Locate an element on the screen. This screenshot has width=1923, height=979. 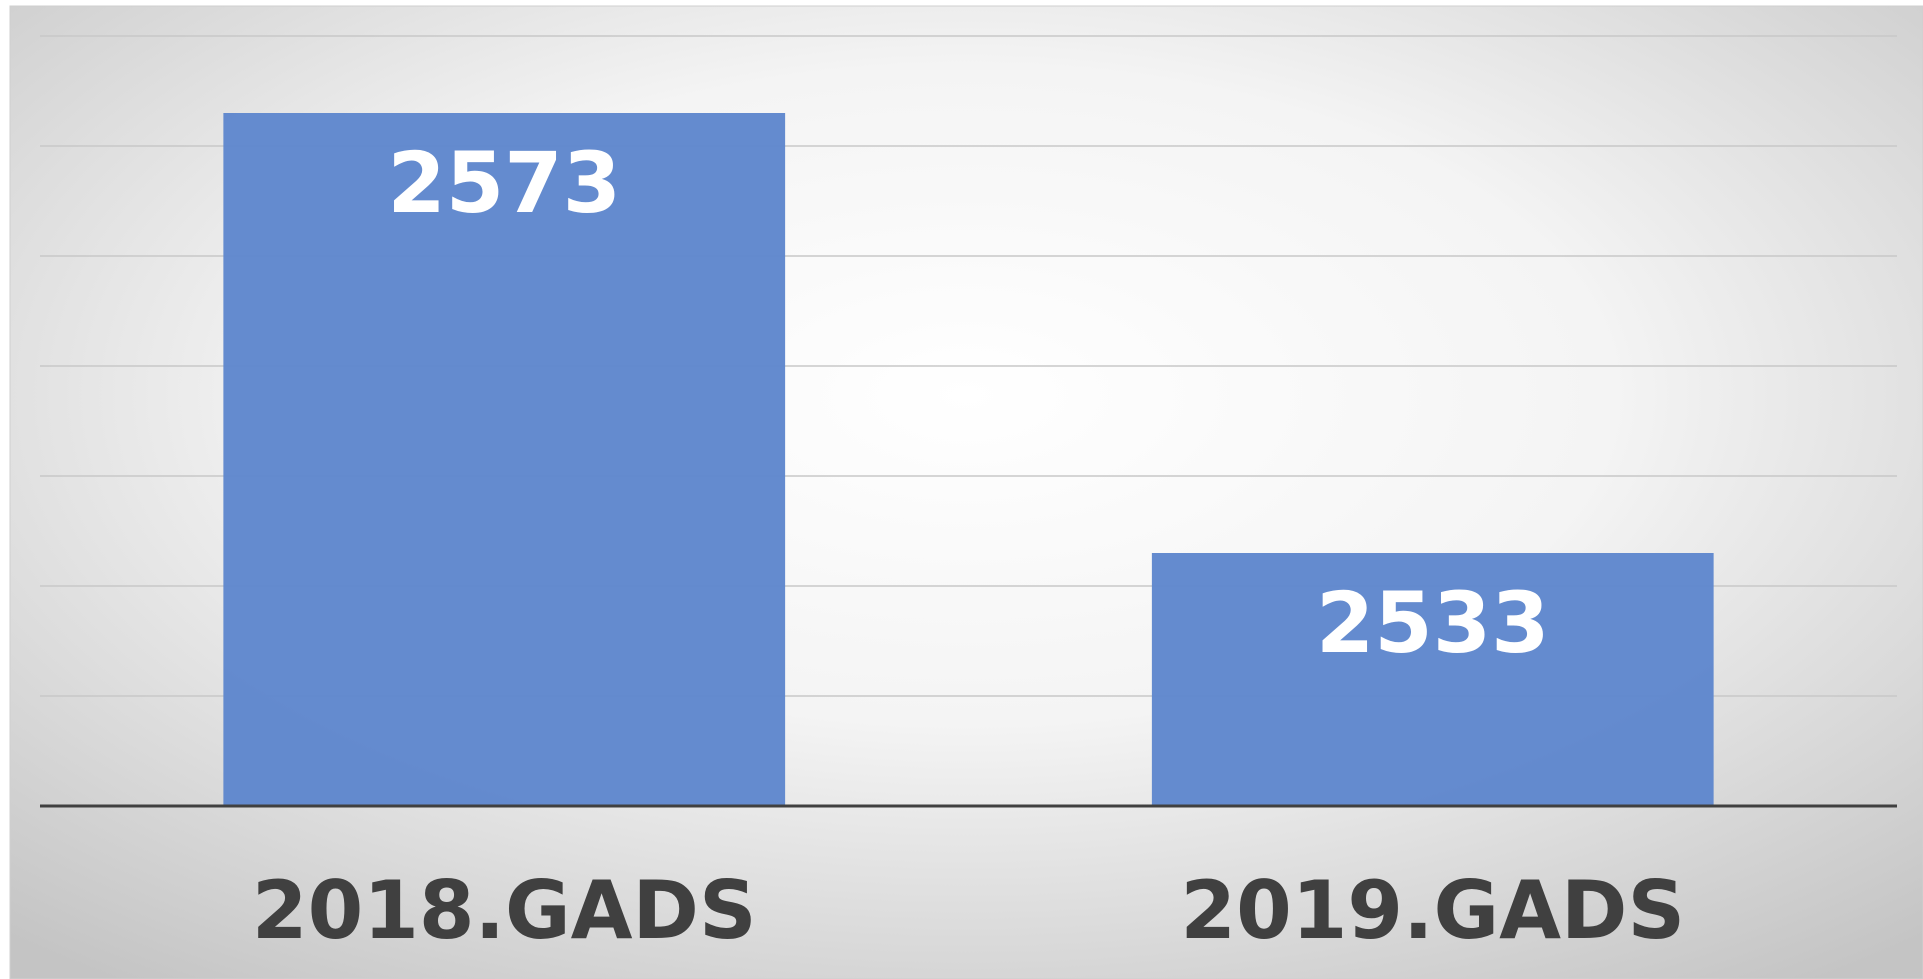
bar is located at coordinates (1432, 679).